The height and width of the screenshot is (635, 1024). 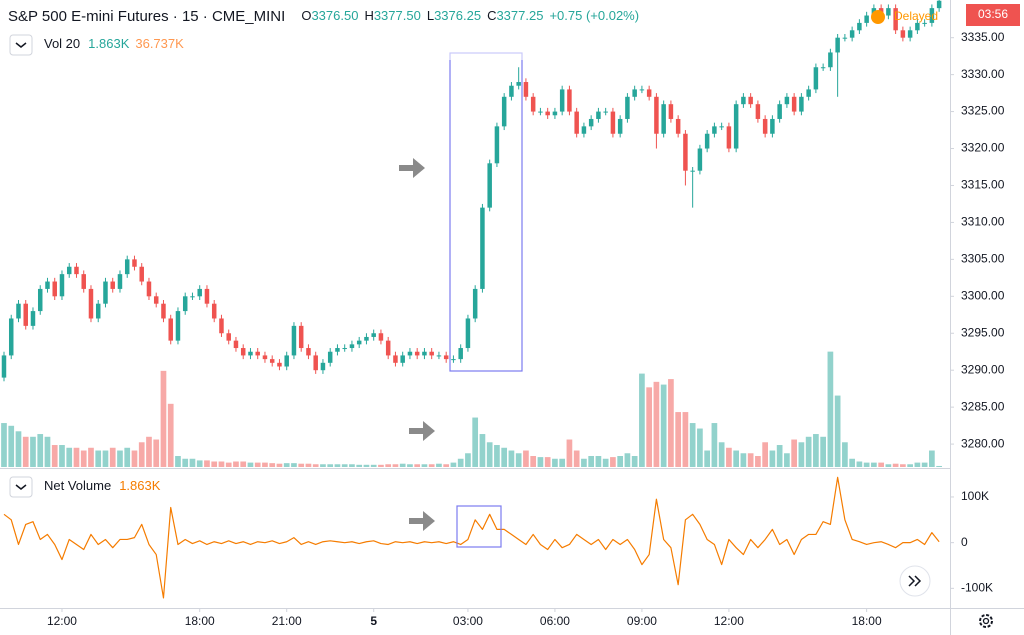 I want to click on indicator-ma: 36.737K, so click(x=159, y=43).